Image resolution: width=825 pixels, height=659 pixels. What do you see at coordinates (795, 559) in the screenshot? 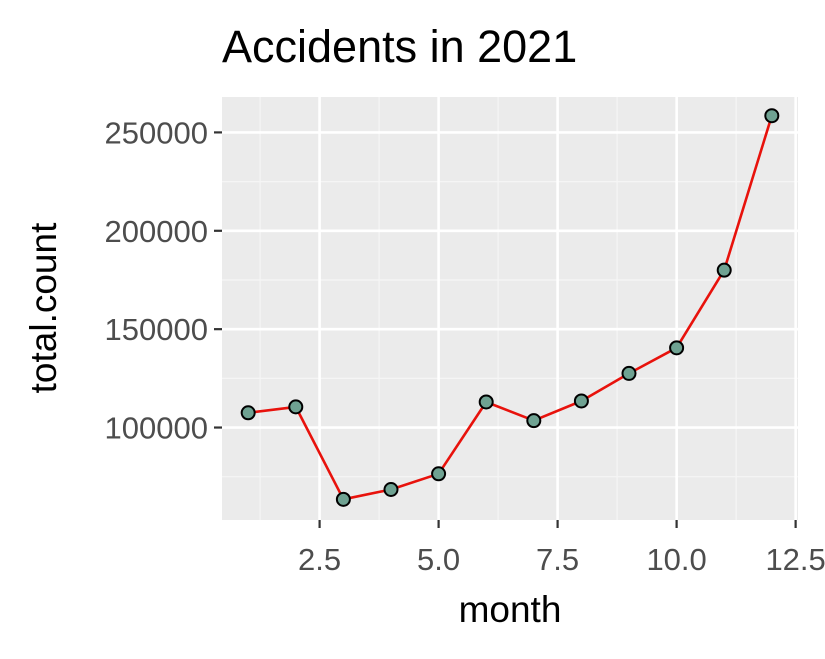
I see `x-tick-label: 12.5` at bounding box center [795, 559].